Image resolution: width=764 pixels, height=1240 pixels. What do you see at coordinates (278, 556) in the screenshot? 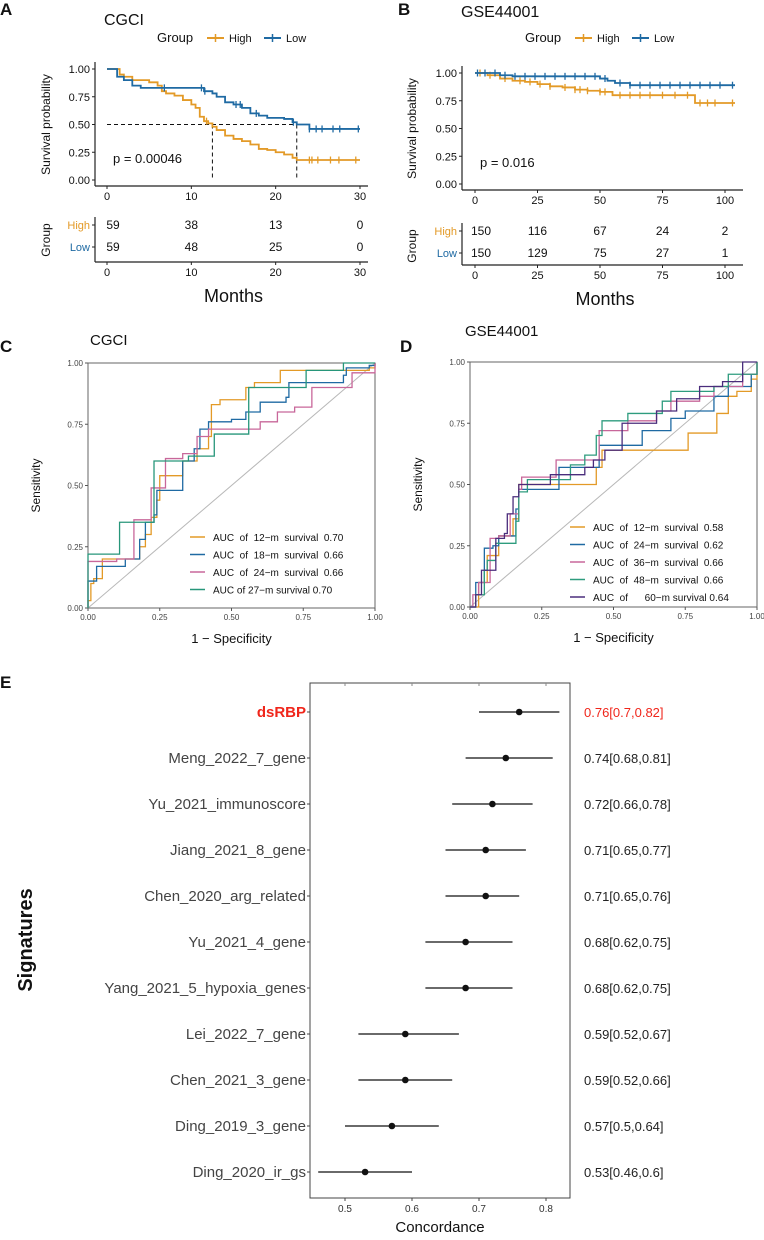
I see `legend-label: AUC of 18−m survival 0.66` at bounding box center [278, 556].